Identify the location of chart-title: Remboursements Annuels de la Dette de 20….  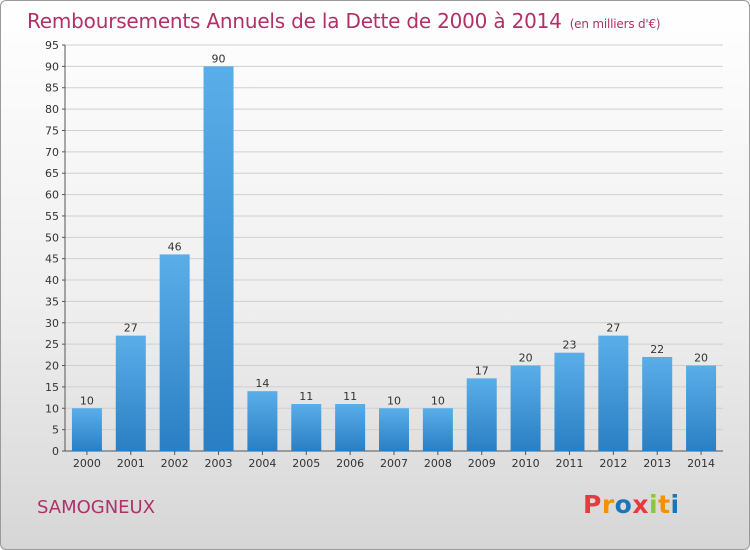
(344, 21).